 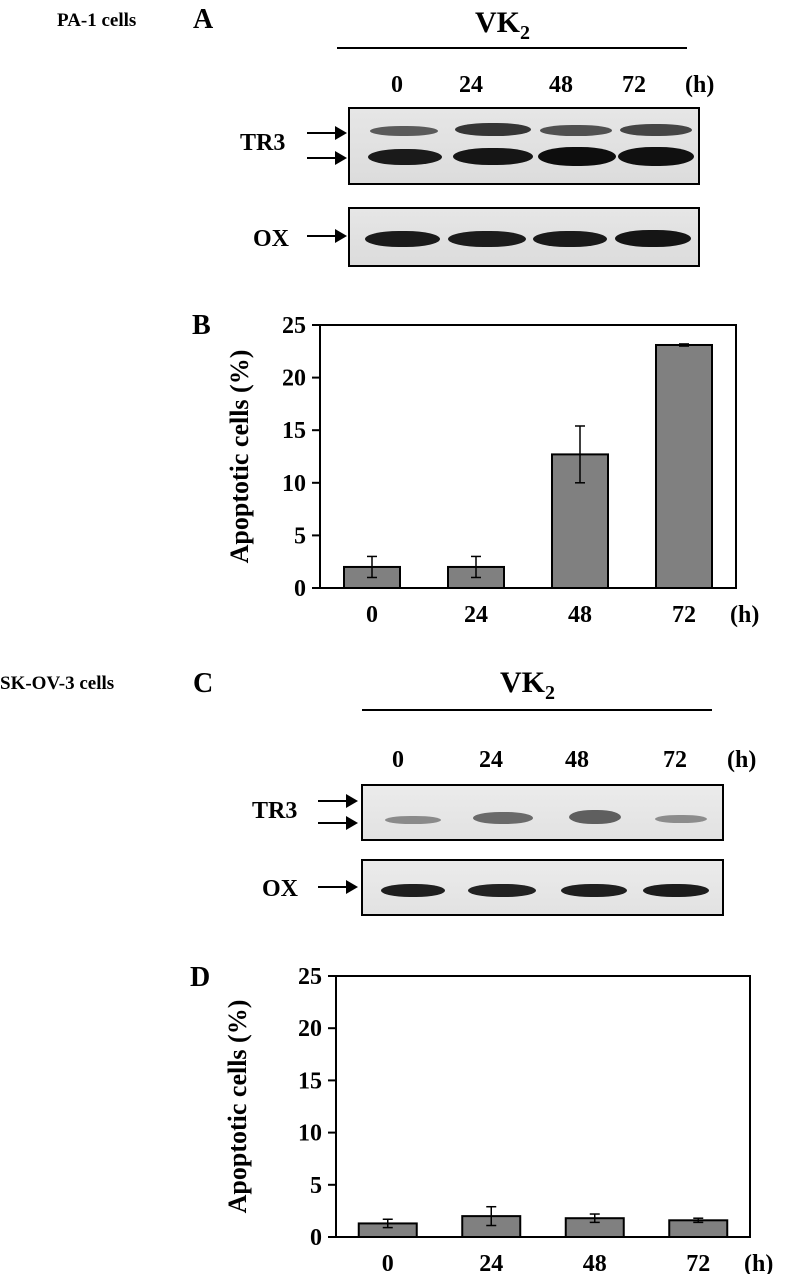 I want to click on panel-a-lane-48: 48, so click(x=561, y=85).